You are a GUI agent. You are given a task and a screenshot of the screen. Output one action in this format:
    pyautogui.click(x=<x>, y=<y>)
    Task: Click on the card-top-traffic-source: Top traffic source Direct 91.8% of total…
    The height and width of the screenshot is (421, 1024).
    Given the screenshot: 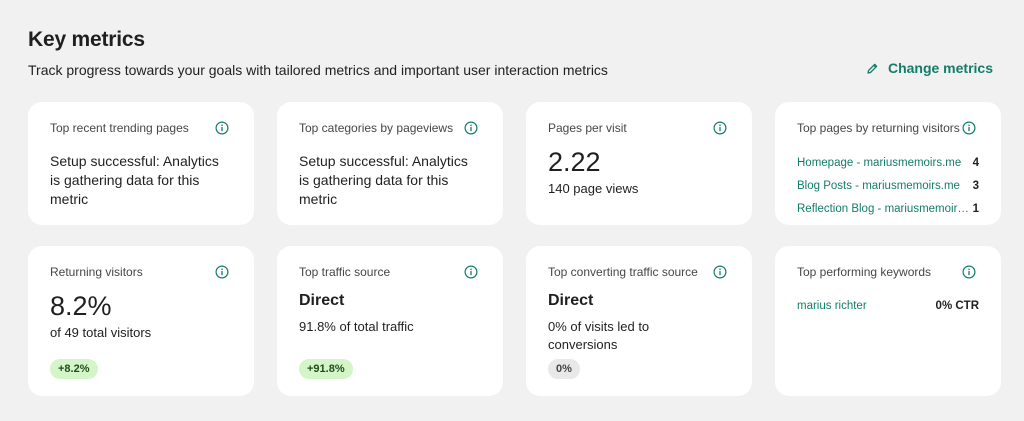 What is the action you would take?
    pyautogui.click(x=390, y=321)
    